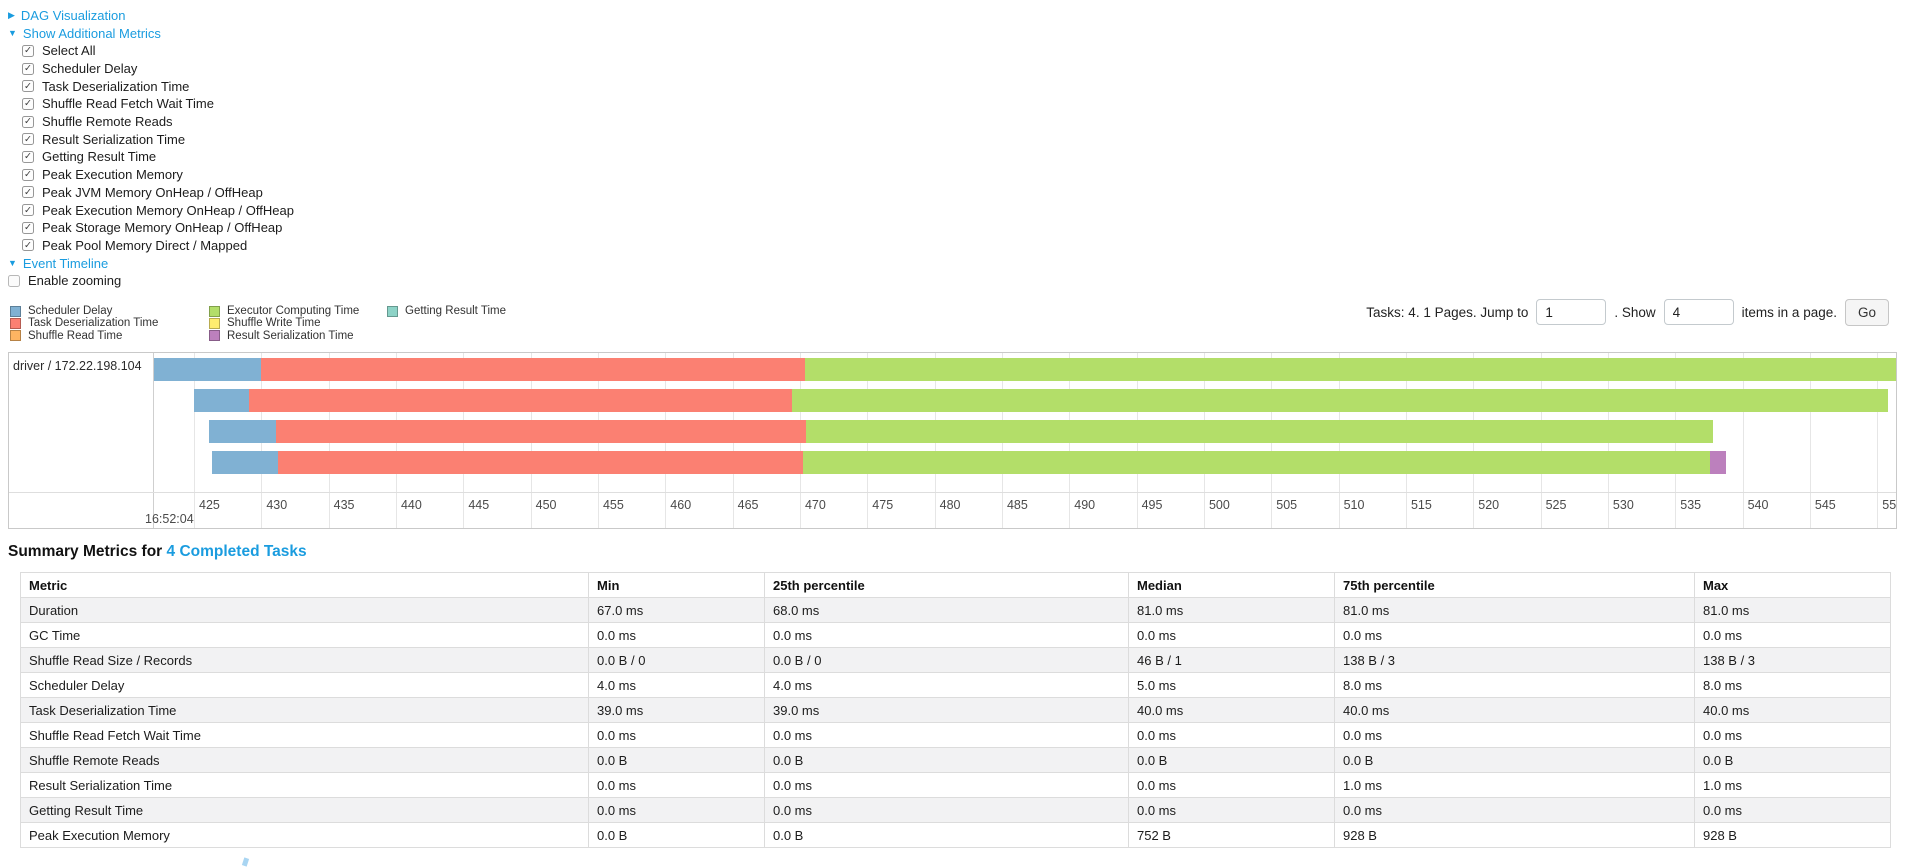 This screenshot has width=1907, height=867. Describe the element at coordinates (411, 505) in the screenshot. I see `timeline-tick-label: 440` at that location.